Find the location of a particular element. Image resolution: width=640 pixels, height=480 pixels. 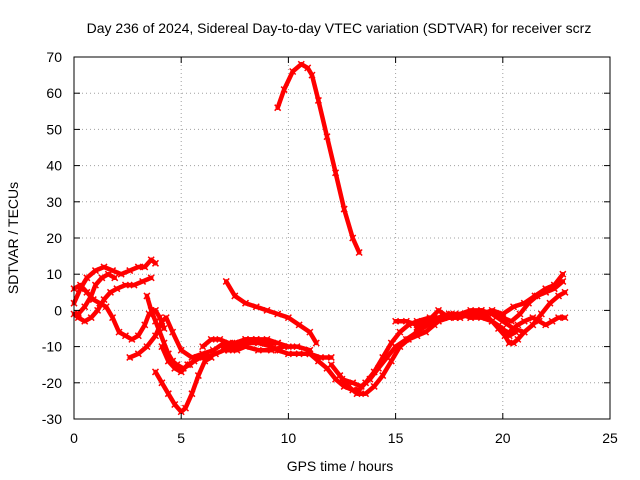

y-tick-label: 20 is located at coordinates (54, 238).